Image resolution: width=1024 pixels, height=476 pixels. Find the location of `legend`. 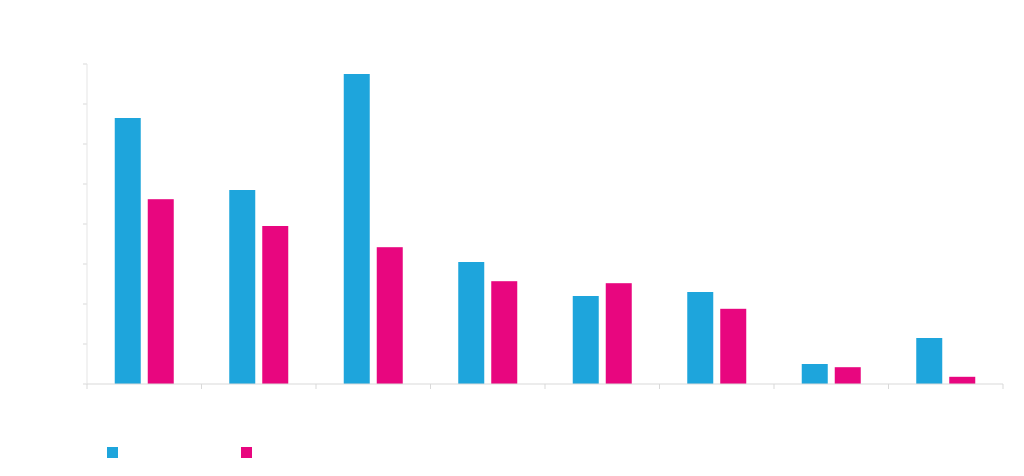

legend is located at coordinates (241, 452).